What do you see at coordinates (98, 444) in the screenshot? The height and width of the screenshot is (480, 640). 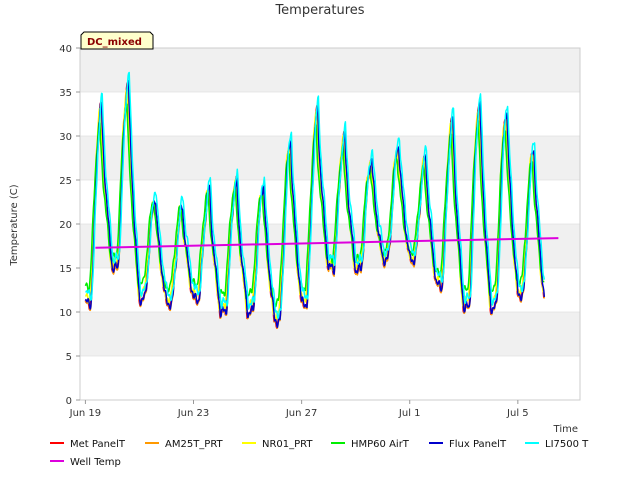 I see `legend-label: Met PanelT` at bounding box center [98, 444].